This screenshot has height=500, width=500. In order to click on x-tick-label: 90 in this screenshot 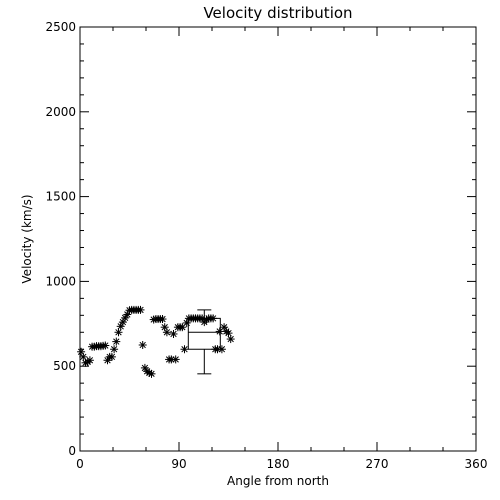, I will do `click(178, 464)`.